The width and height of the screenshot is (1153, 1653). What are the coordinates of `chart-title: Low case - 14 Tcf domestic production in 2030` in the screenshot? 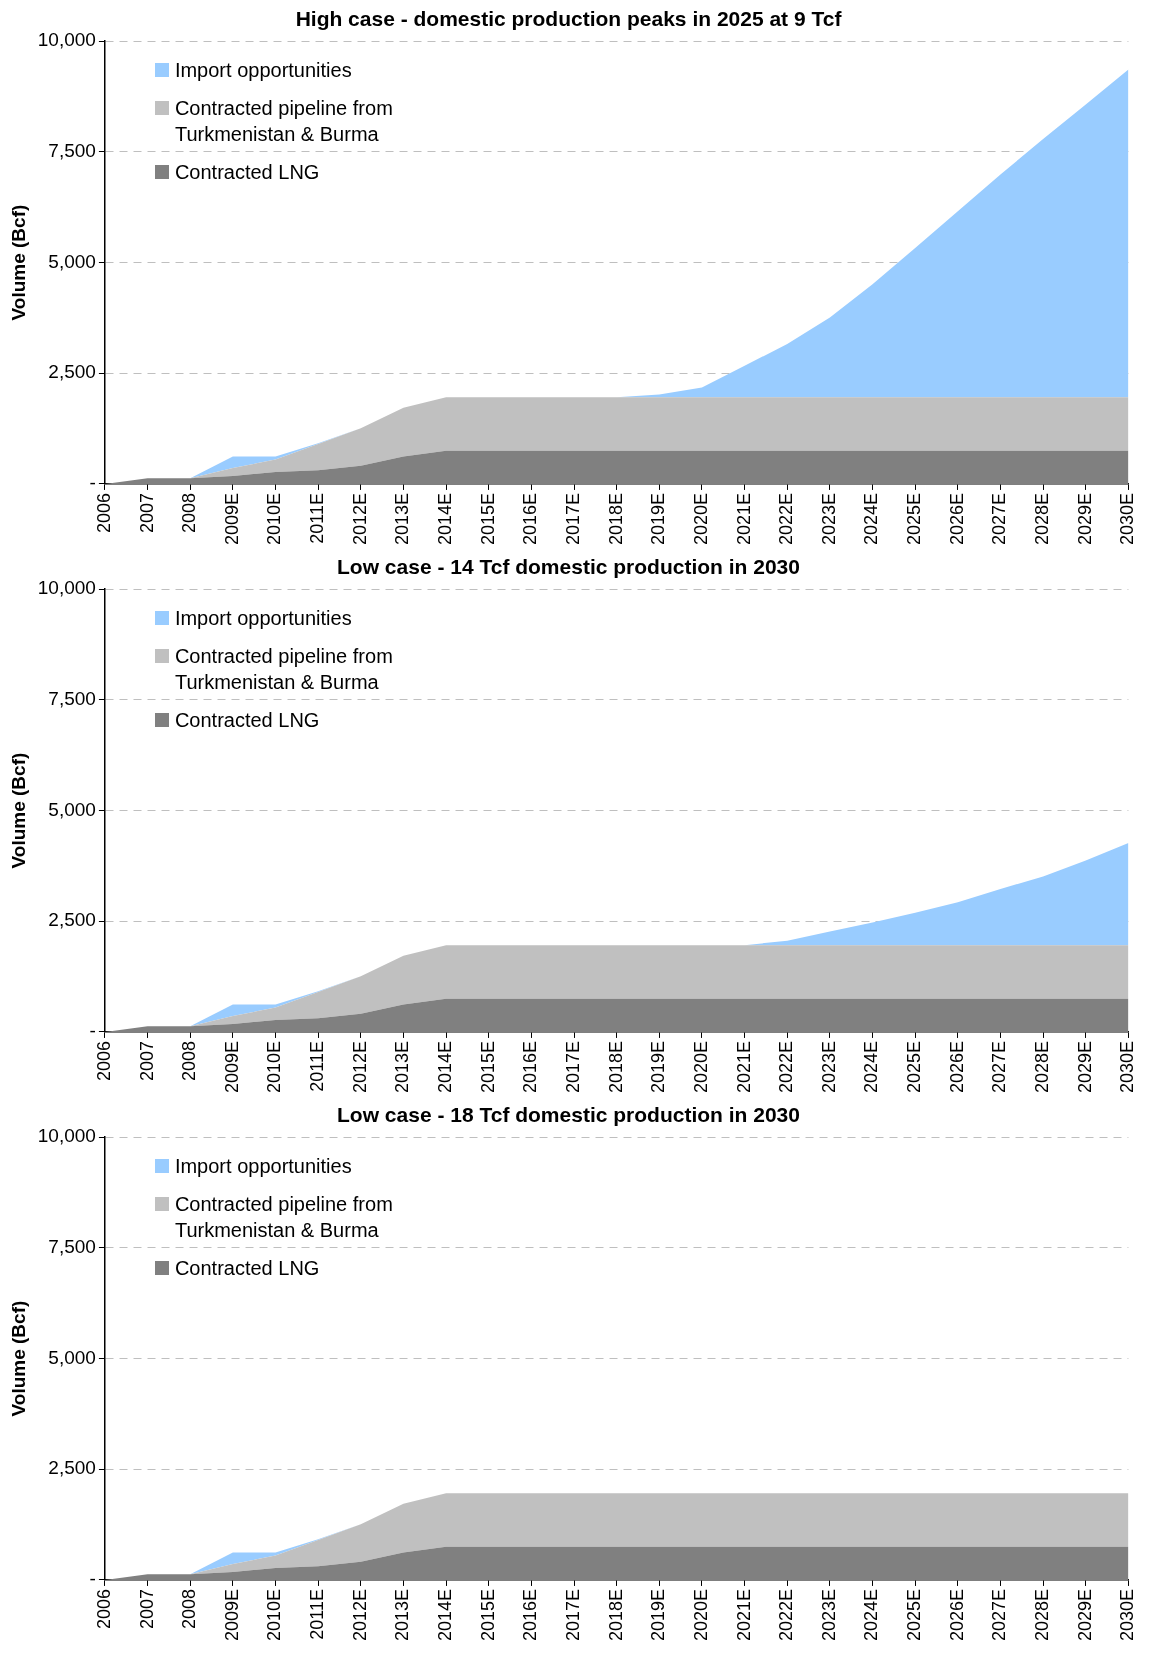 It's located at (568, 567).